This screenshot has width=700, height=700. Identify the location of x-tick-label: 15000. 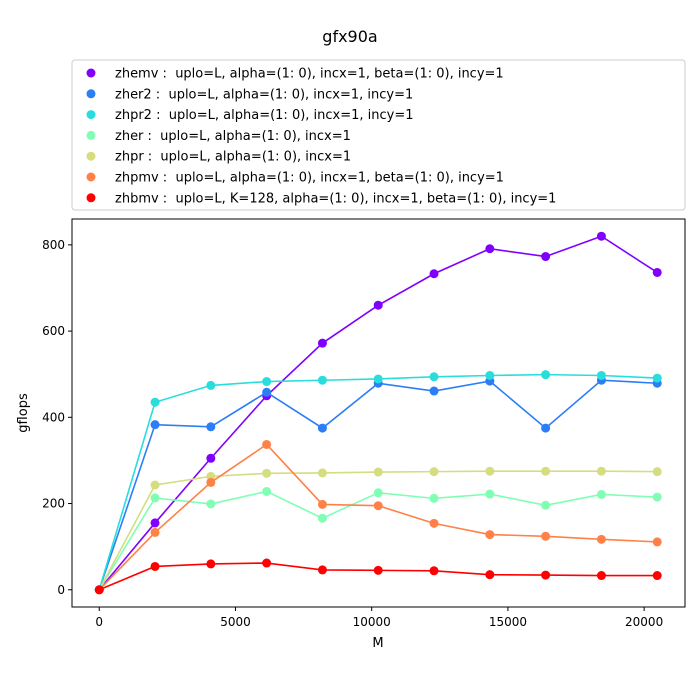
(508, 622).